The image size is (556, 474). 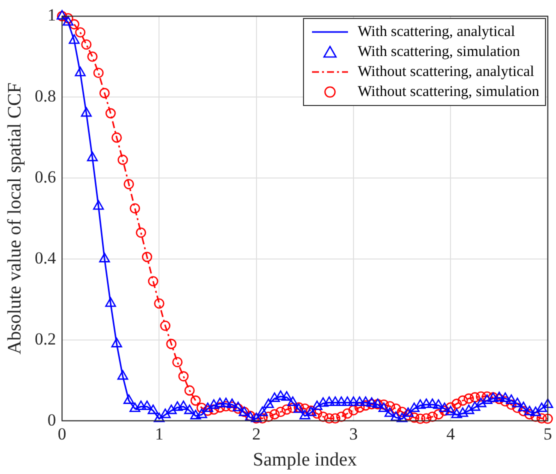 I want to click on legend-label: With scattering, simulation, so click(x=439, y=52).